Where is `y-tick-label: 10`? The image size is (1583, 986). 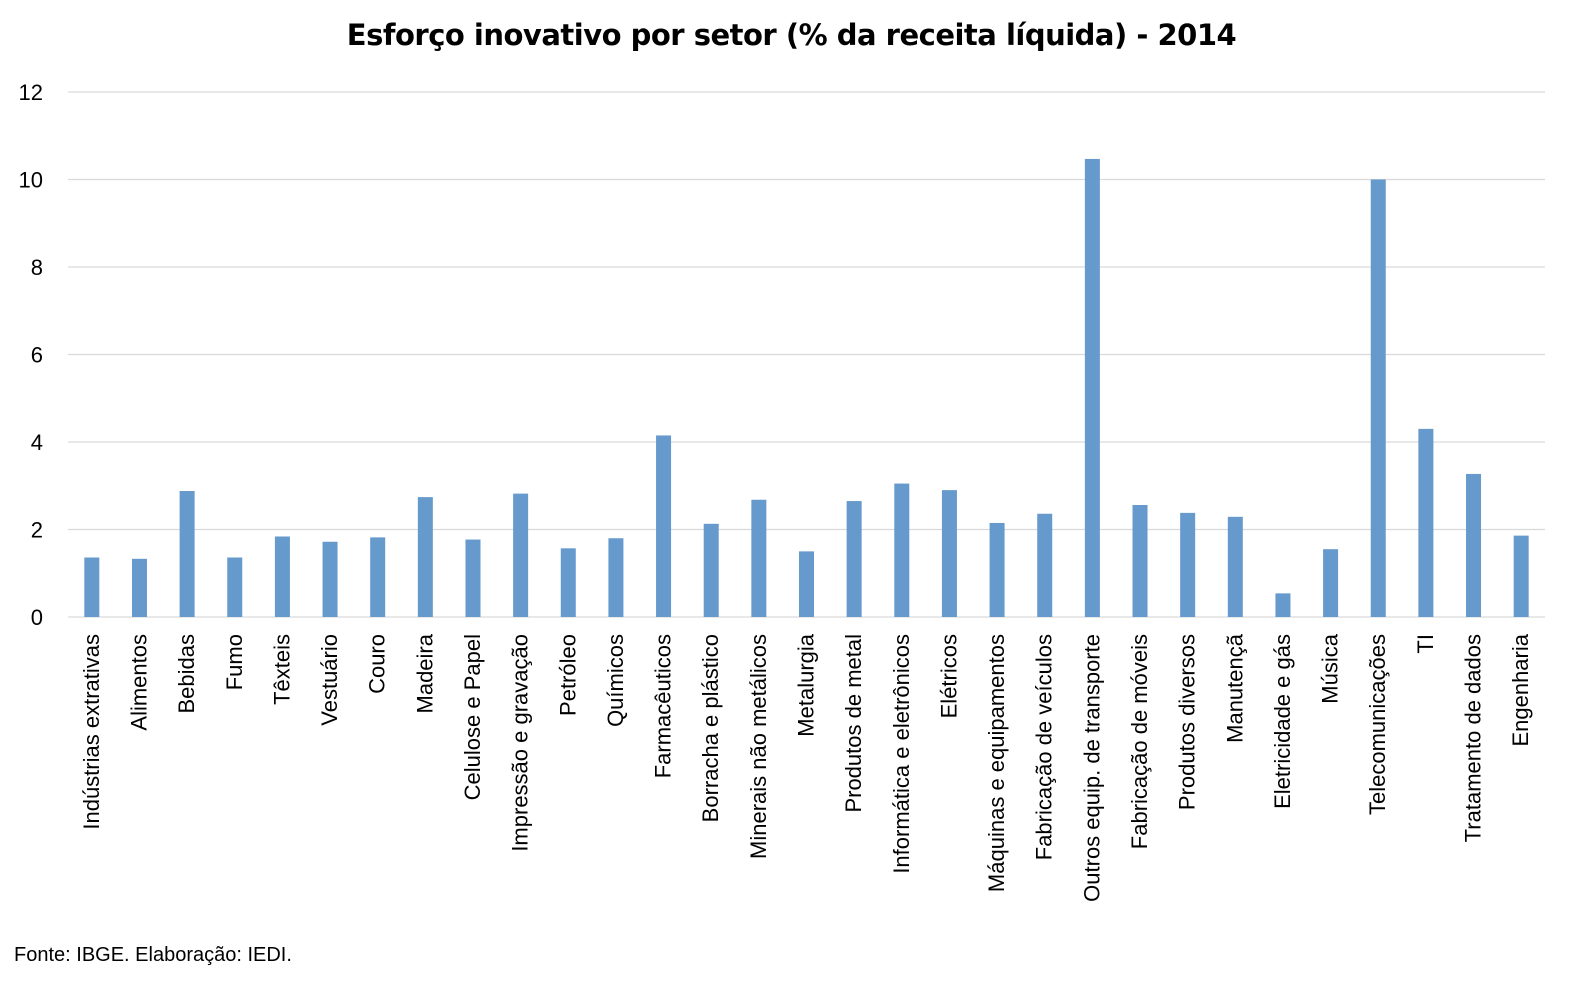 y-tick-label: 10 is located at coordinates (31, 180).